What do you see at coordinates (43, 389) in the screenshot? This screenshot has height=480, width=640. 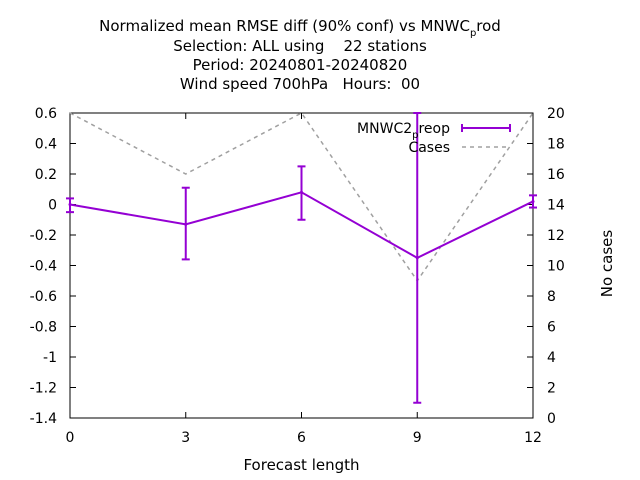 I see `y-tick-label: -1.2` at bounding box center [43, 389].